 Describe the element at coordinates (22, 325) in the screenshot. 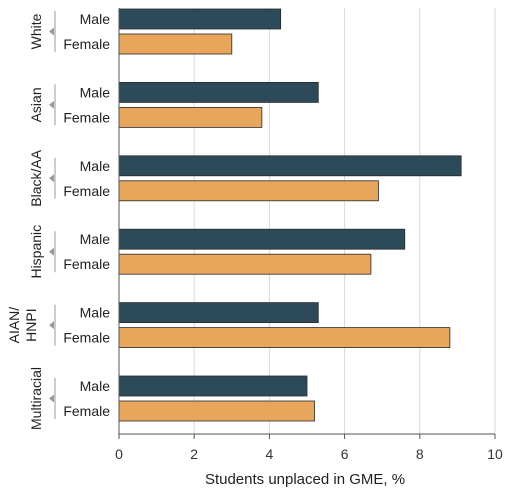

I see `group-label: AIAN/HNPI` at that location.